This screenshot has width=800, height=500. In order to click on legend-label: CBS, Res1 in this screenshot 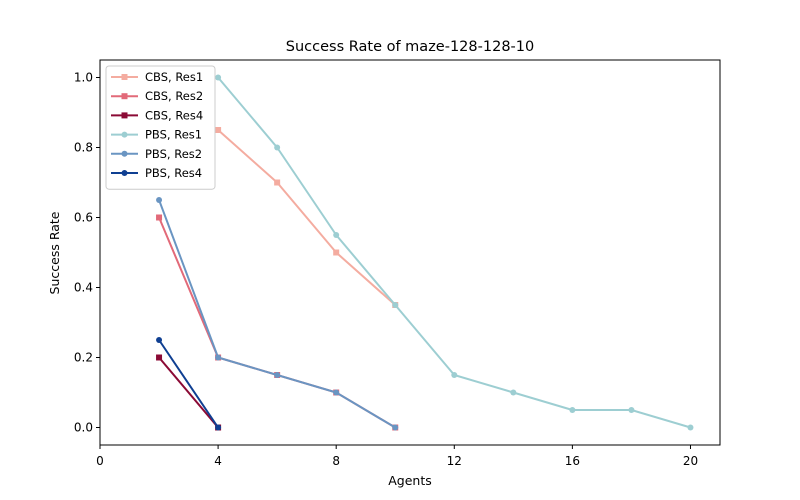, I will do `click(174, 77)`.